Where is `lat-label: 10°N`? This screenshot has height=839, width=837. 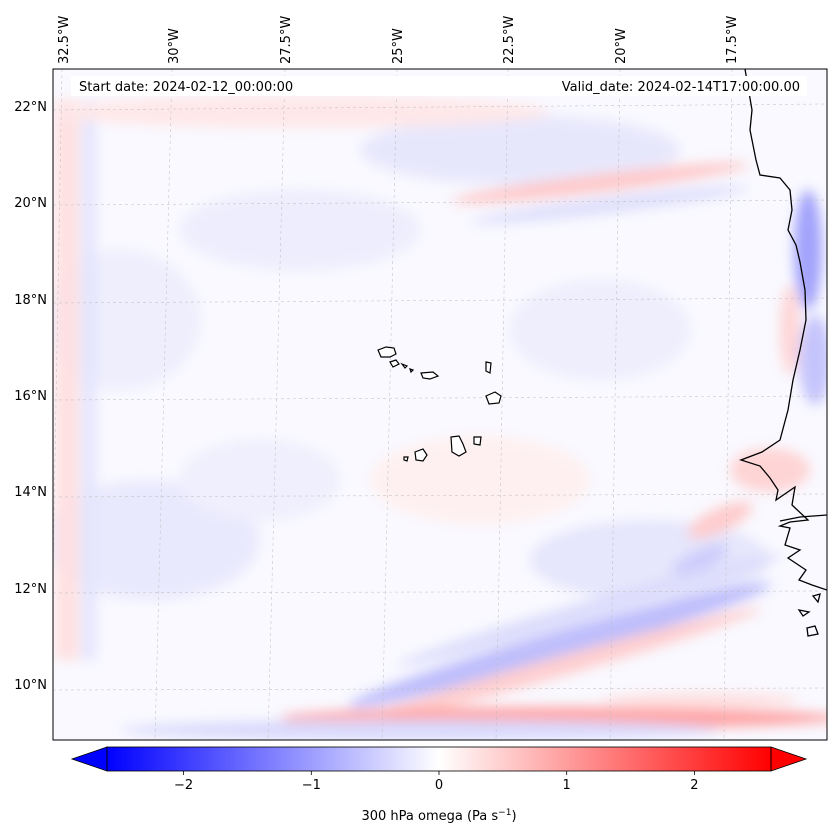 lat-label: 10°N is located at coordinates (30, 685).